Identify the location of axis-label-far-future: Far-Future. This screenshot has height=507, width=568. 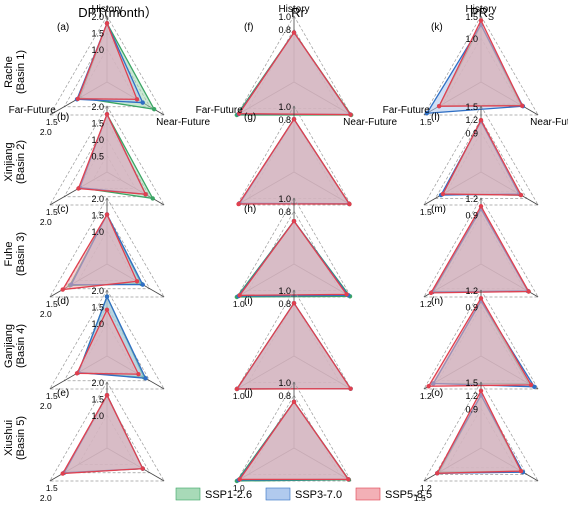
(407, 110).